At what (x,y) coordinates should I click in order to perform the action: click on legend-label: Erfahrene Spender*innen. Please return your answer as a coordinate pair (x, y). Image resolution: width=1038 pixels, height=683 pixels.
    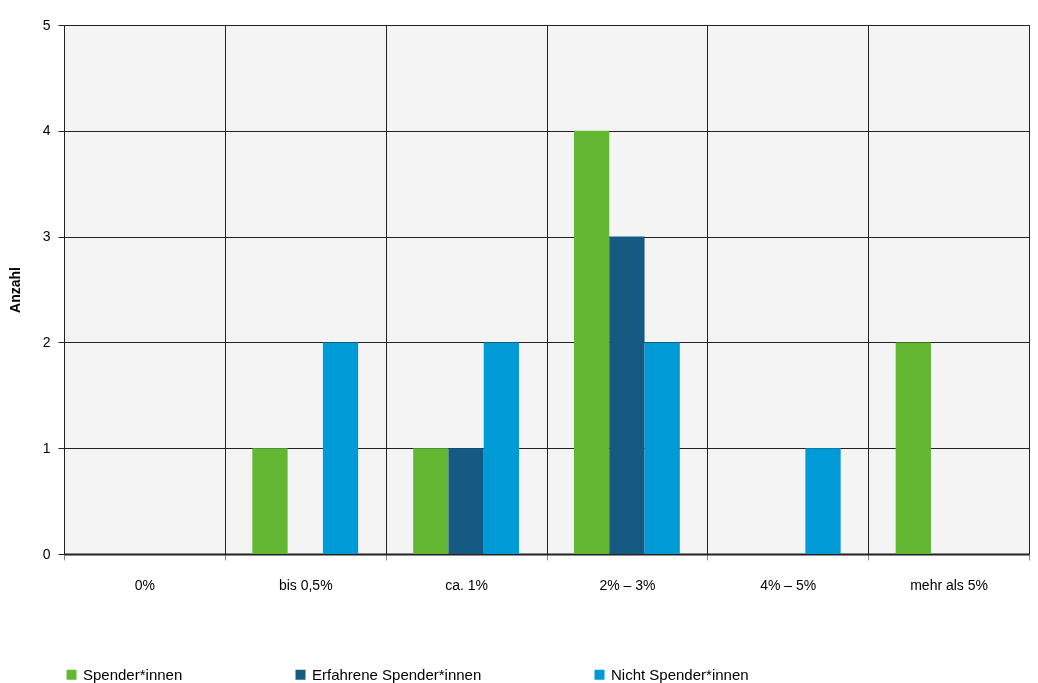
    Looking at the image, I should click on (397, 674).